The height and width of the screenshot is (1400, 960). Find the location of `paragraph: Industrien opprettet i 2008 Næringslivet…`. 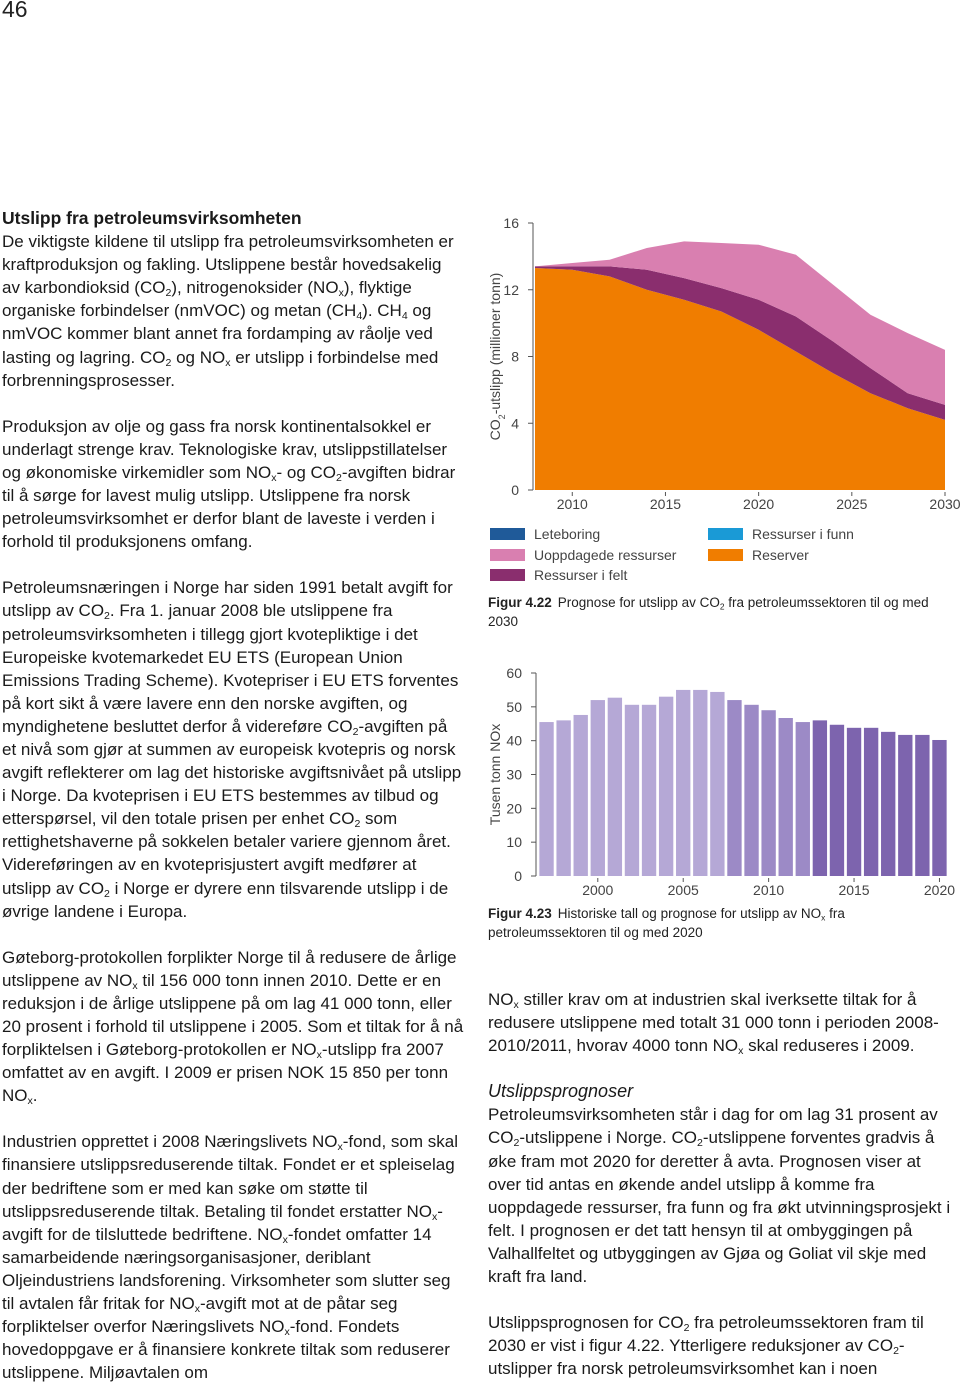

paragraph: Industrien opprettet i 2008 Næringslivet… is located at coordinates (233, 1257).